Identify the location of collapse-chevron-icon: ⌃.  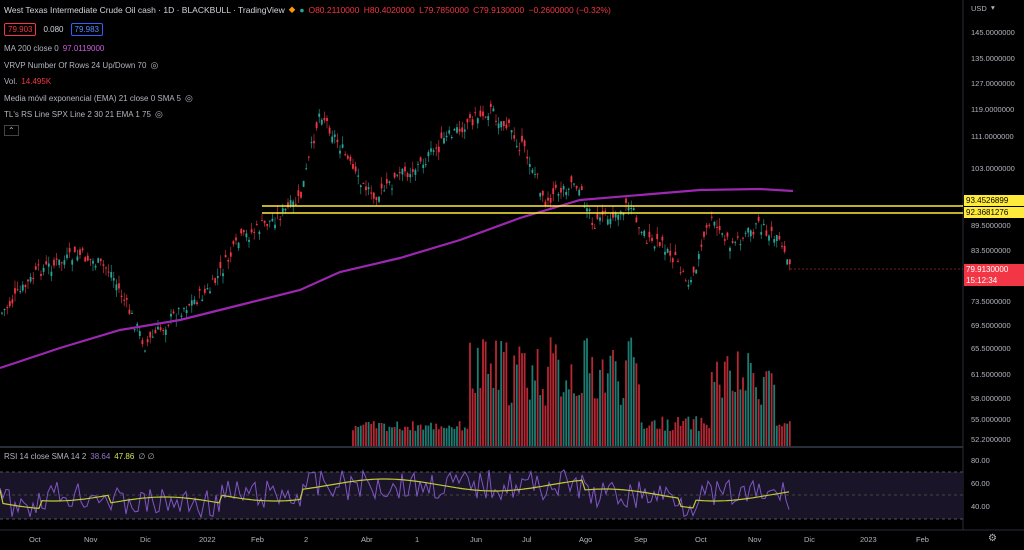
(11, 130).